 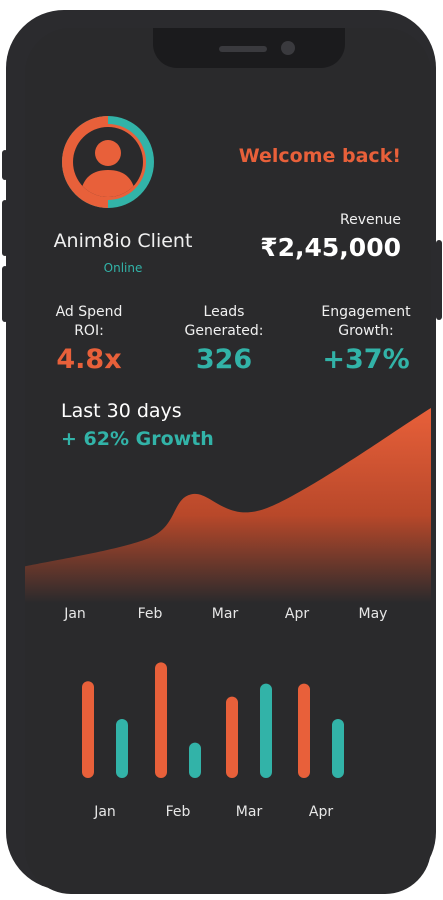 What do you see at coordinates (224, 312) in the screenshot?
I see `kpi-label: Leads` at bounding box center [224, 312].